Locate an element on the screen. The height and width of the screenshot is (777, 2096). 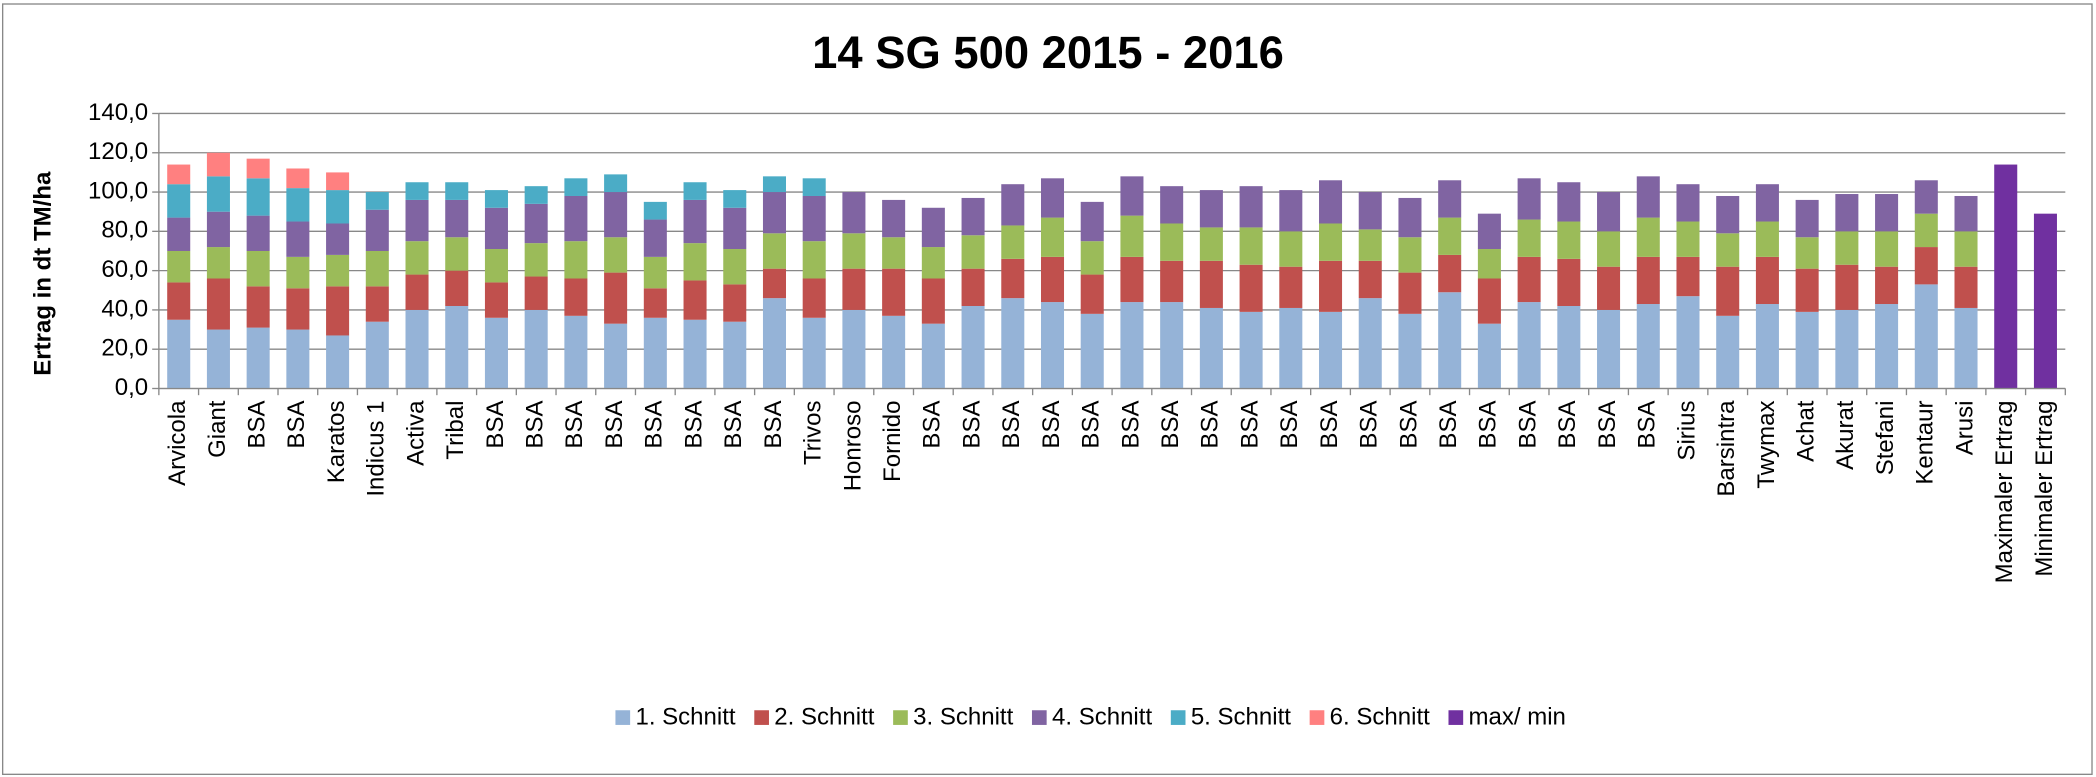
x-tick-label: Barsintra is located at coordinates (1726, 448).